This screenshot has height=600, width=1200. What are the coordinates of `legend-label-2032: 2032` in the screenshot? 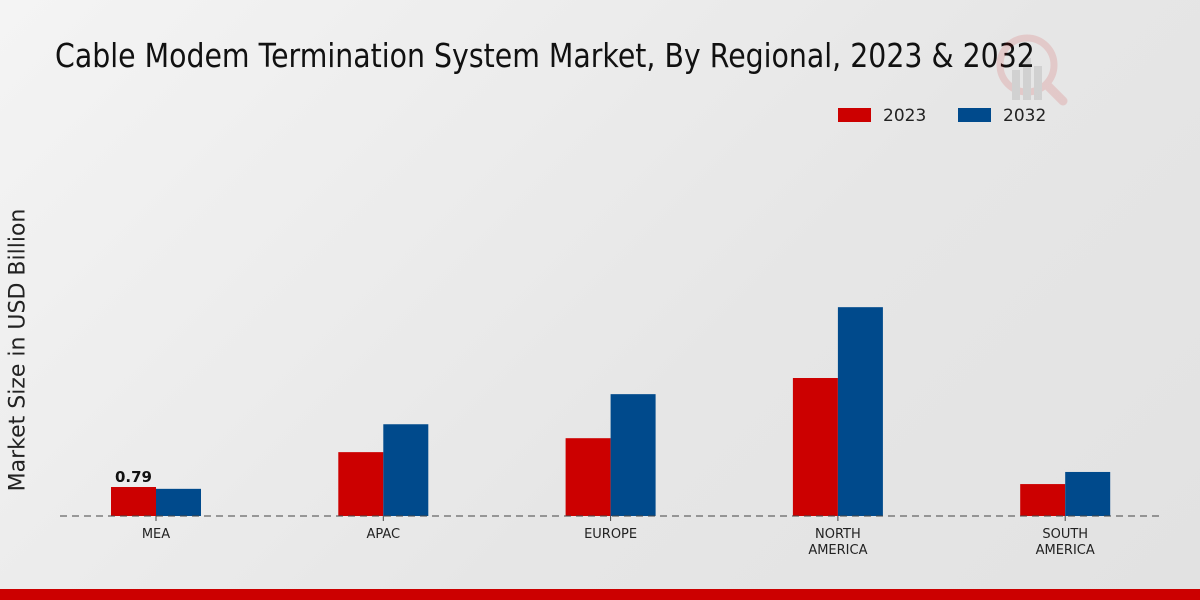 It's located at (1024, 116).